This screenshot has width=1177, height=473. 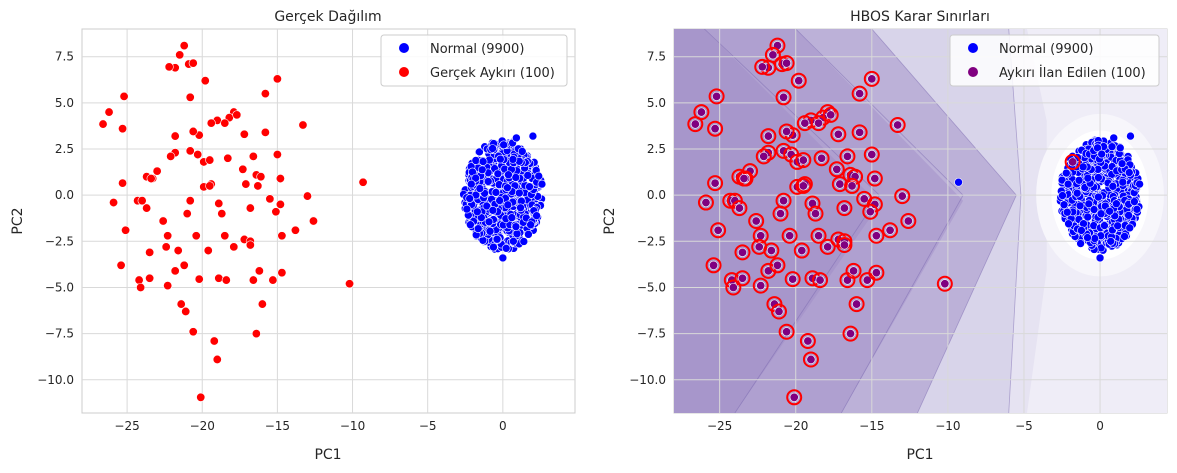 I want to click on x-tick-label: −20, so click(x=795, y=426).